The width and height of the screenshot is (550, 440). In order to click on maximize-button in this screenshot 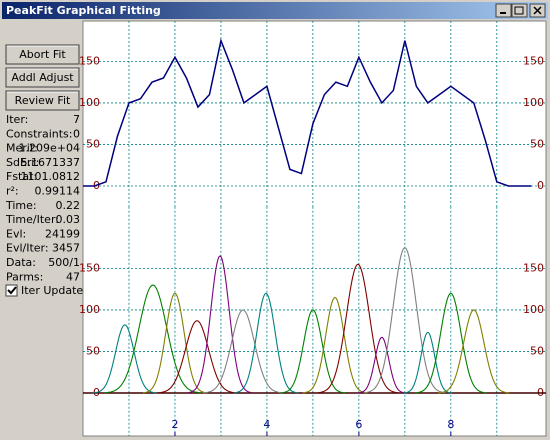, I will do `click(519, 10)`.